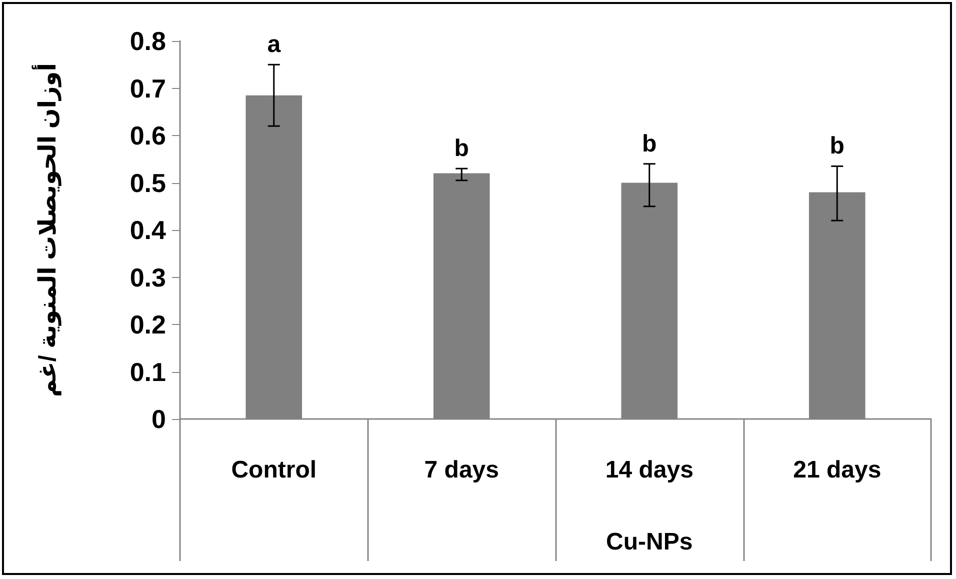  What do you see at coordinates (148, 277) in the screenshot?
I see `y-tick-label: 0.3` at bounding box center [148, 277].